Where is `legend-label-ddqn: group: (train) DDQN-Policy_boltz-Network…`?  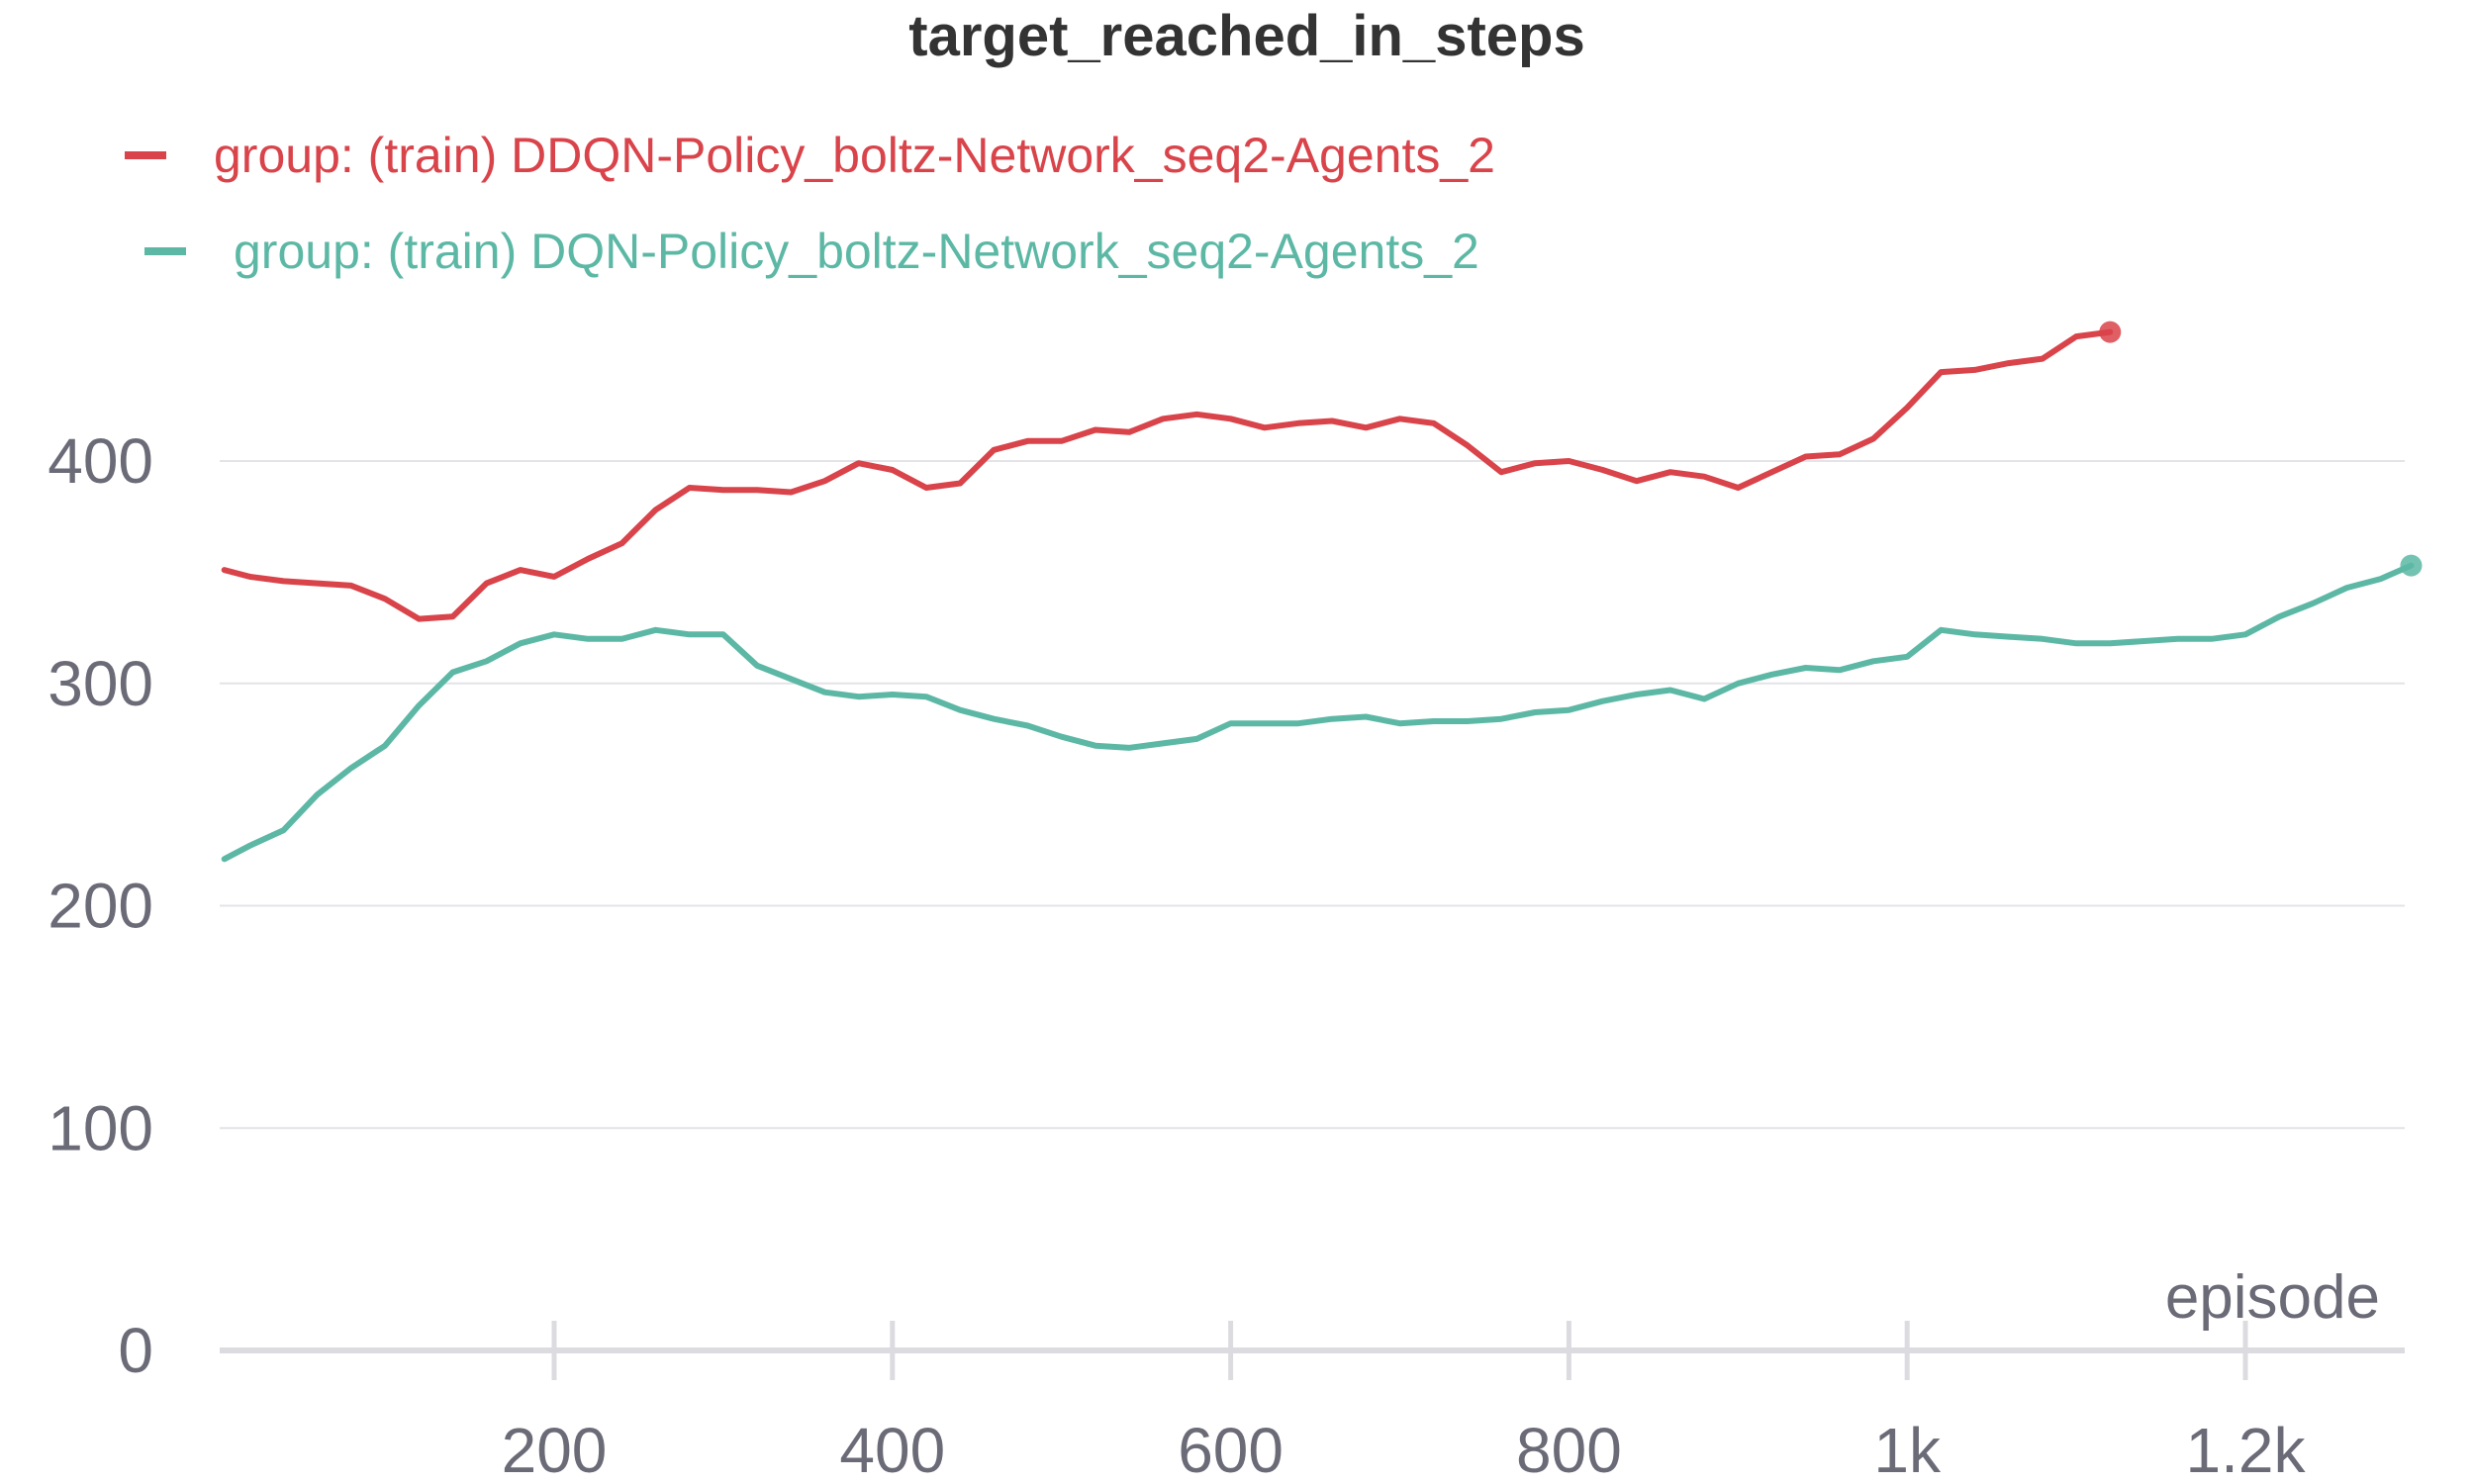
legend-label-ddqn: group: (train) DDQN-Policy_boltz-Network… is located at coordinates (855, 155).